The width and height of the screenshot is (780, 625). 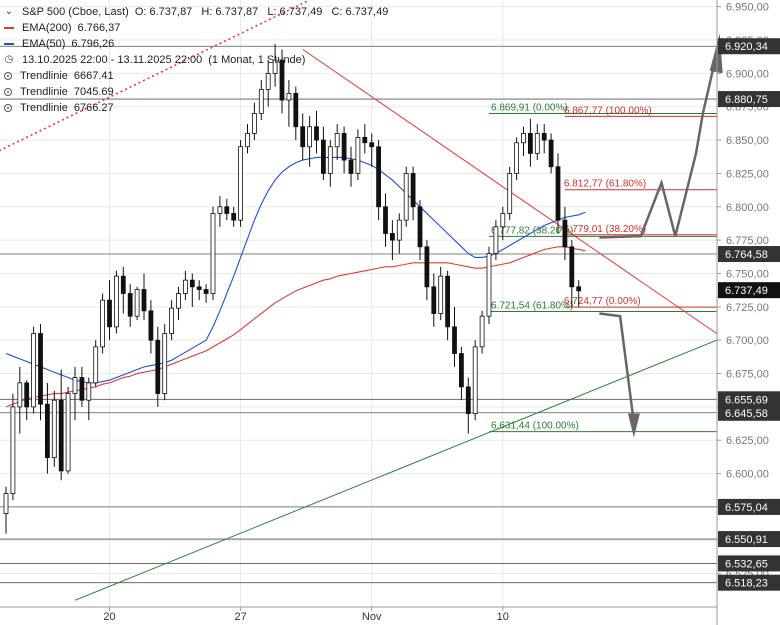 I want to click on fib-red-label: 6.779,01 (38.20%), so click(x=605, y=229).